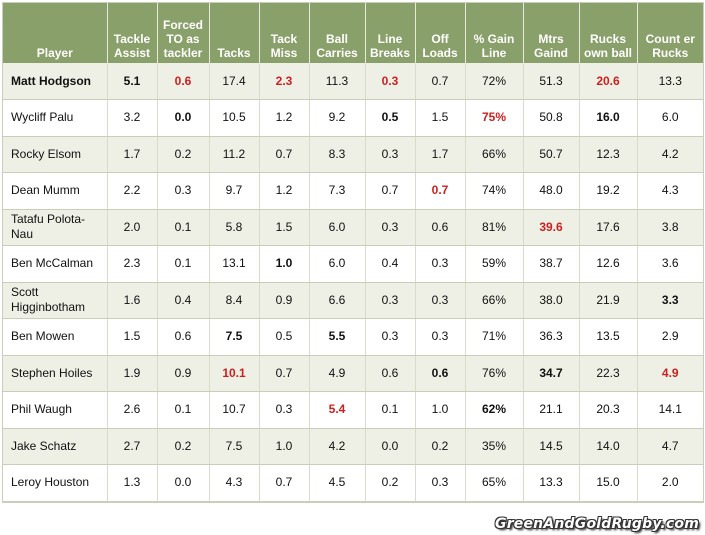 The width and height of the screenshot is (705, 535). Describe the element at coordinates (670, 118) in the screenshot. I see `stat-cell: 6.0` at that location.